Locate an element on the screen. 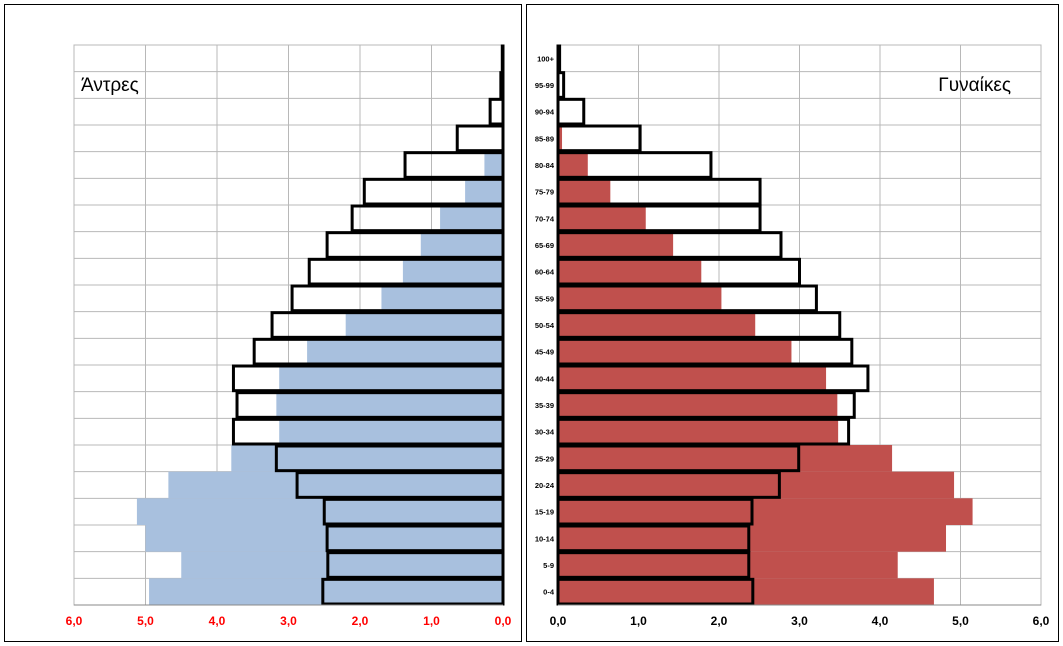 The height and width of the screenshot is (646, 1063). category-label: 0-4 is located at coordinates (549, 592).